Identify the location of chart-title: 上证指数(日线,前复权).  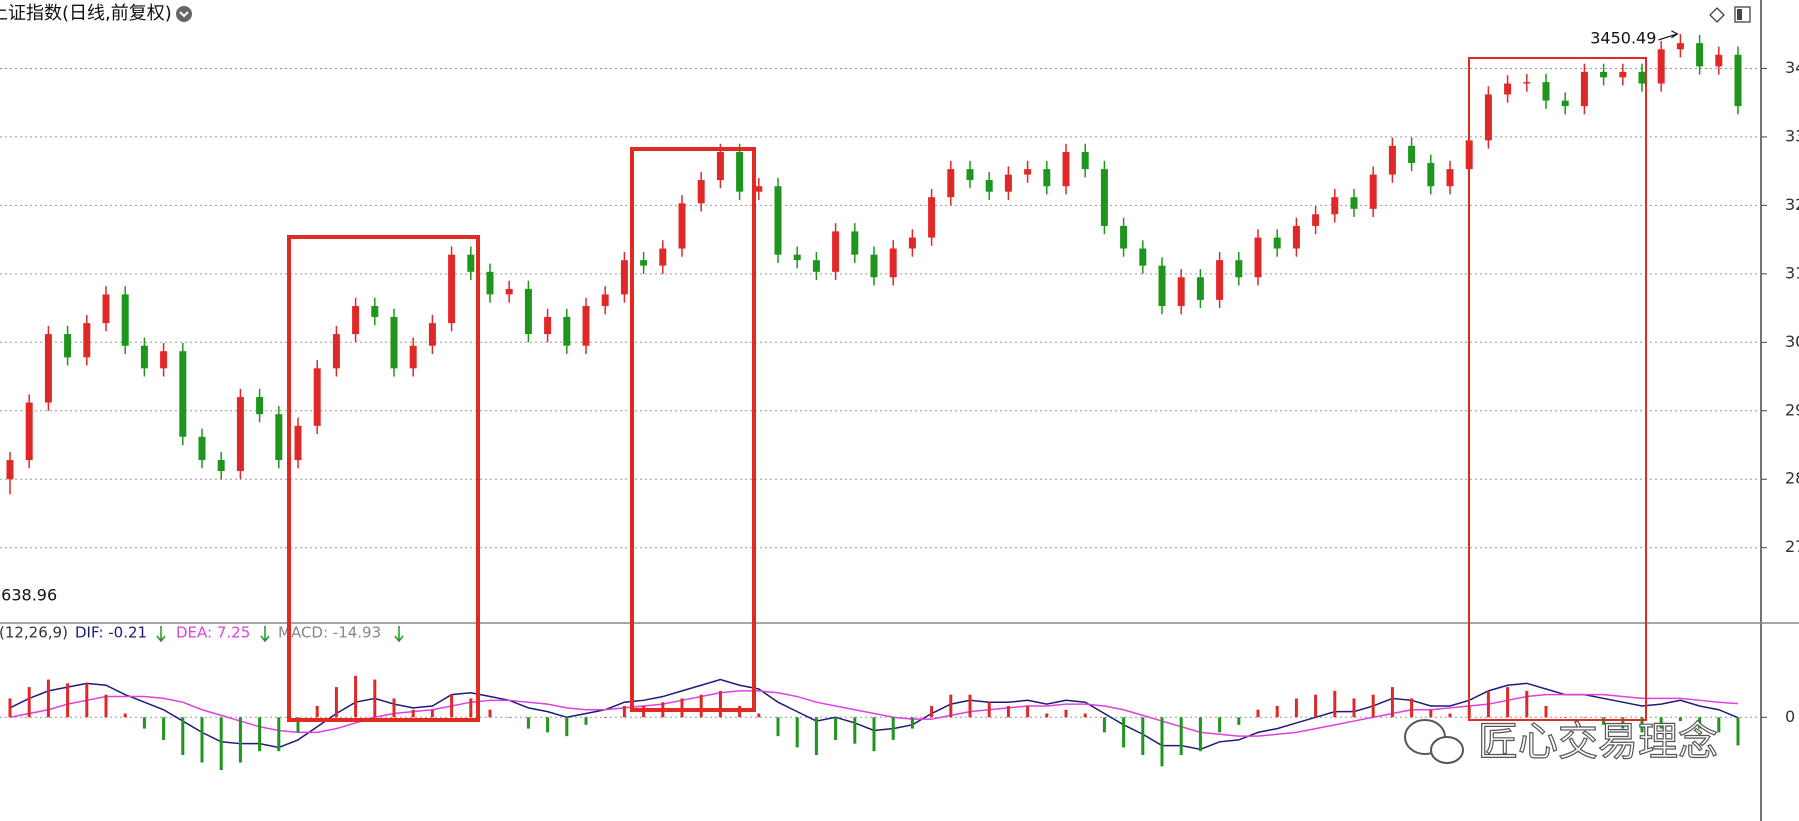
(86, 13).